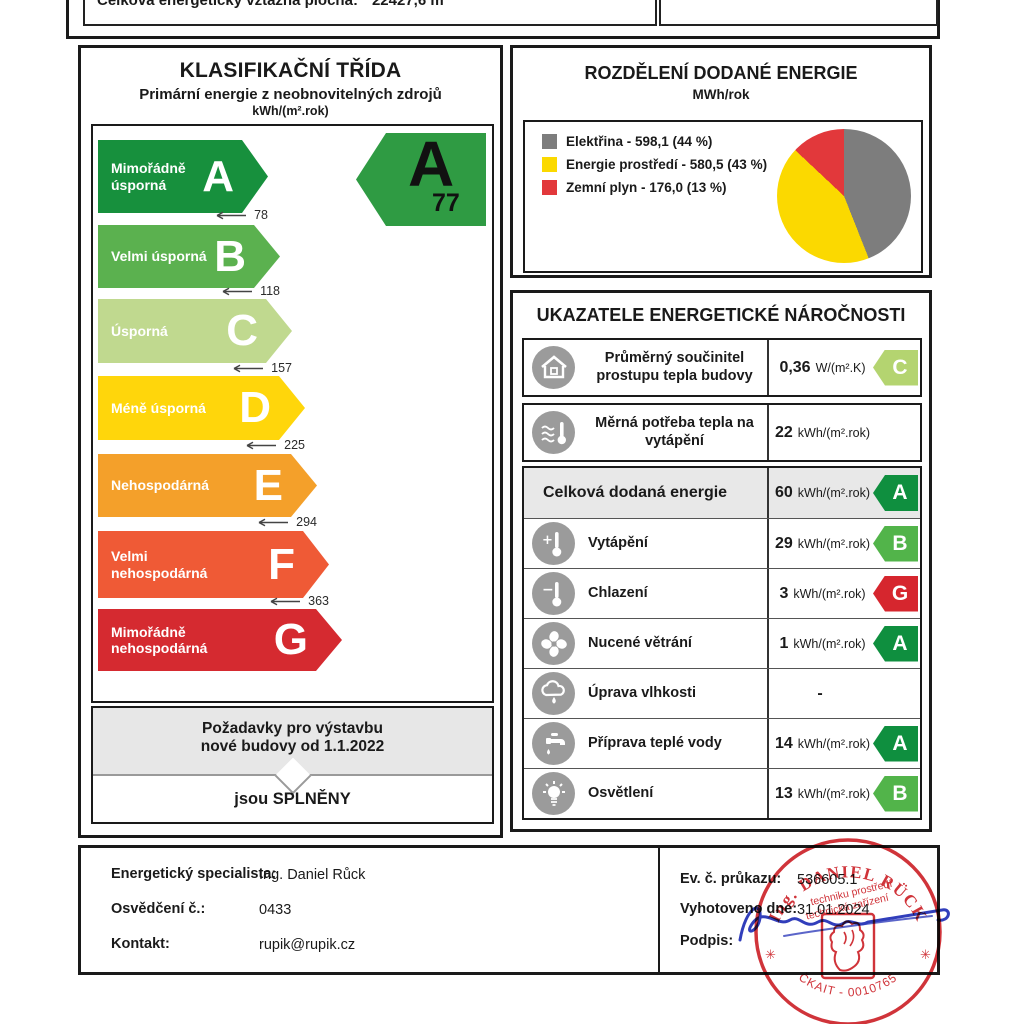 The image size is (1024, 1024). I want to click on specialist-value: Ing. Daniel Růck, so click(312, 875).